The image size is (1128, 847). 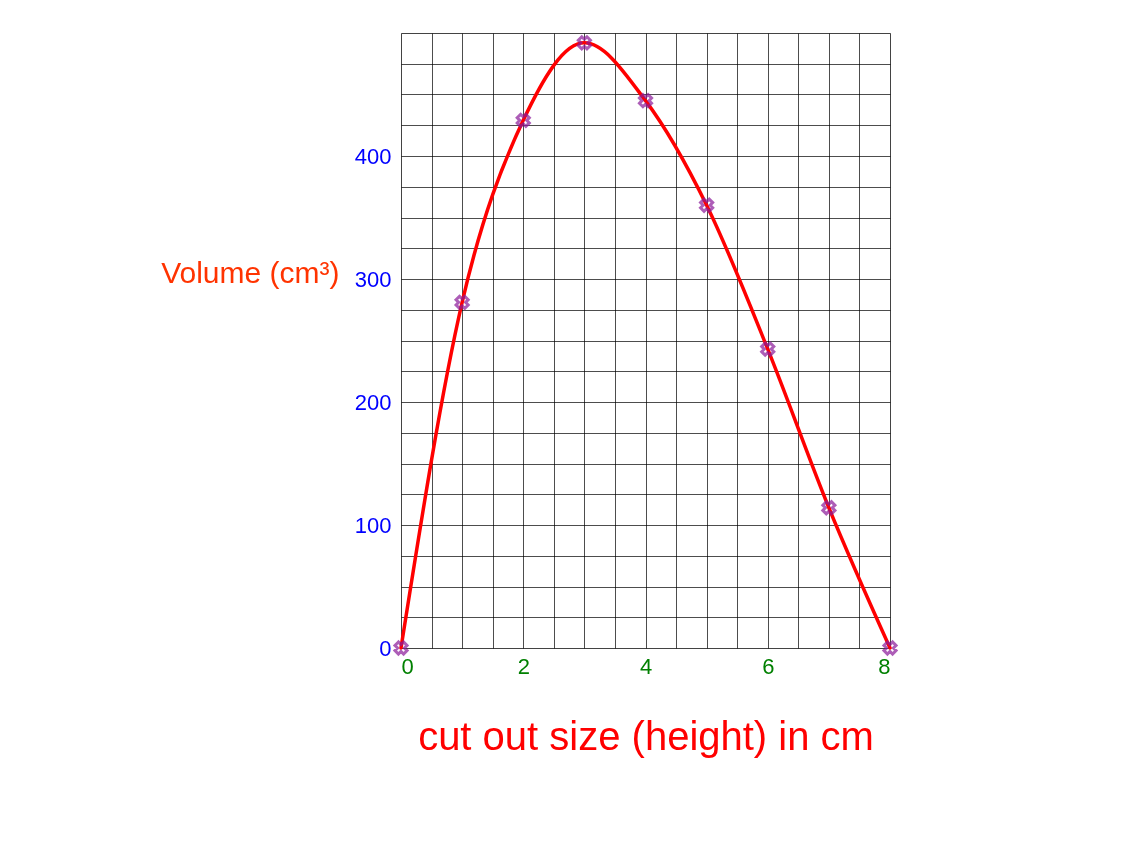 What do you see at coordinates (250, 272) in the screenshot?
I see `y-axis-title: Volume (cm³)` at bounding box center [250, 272].